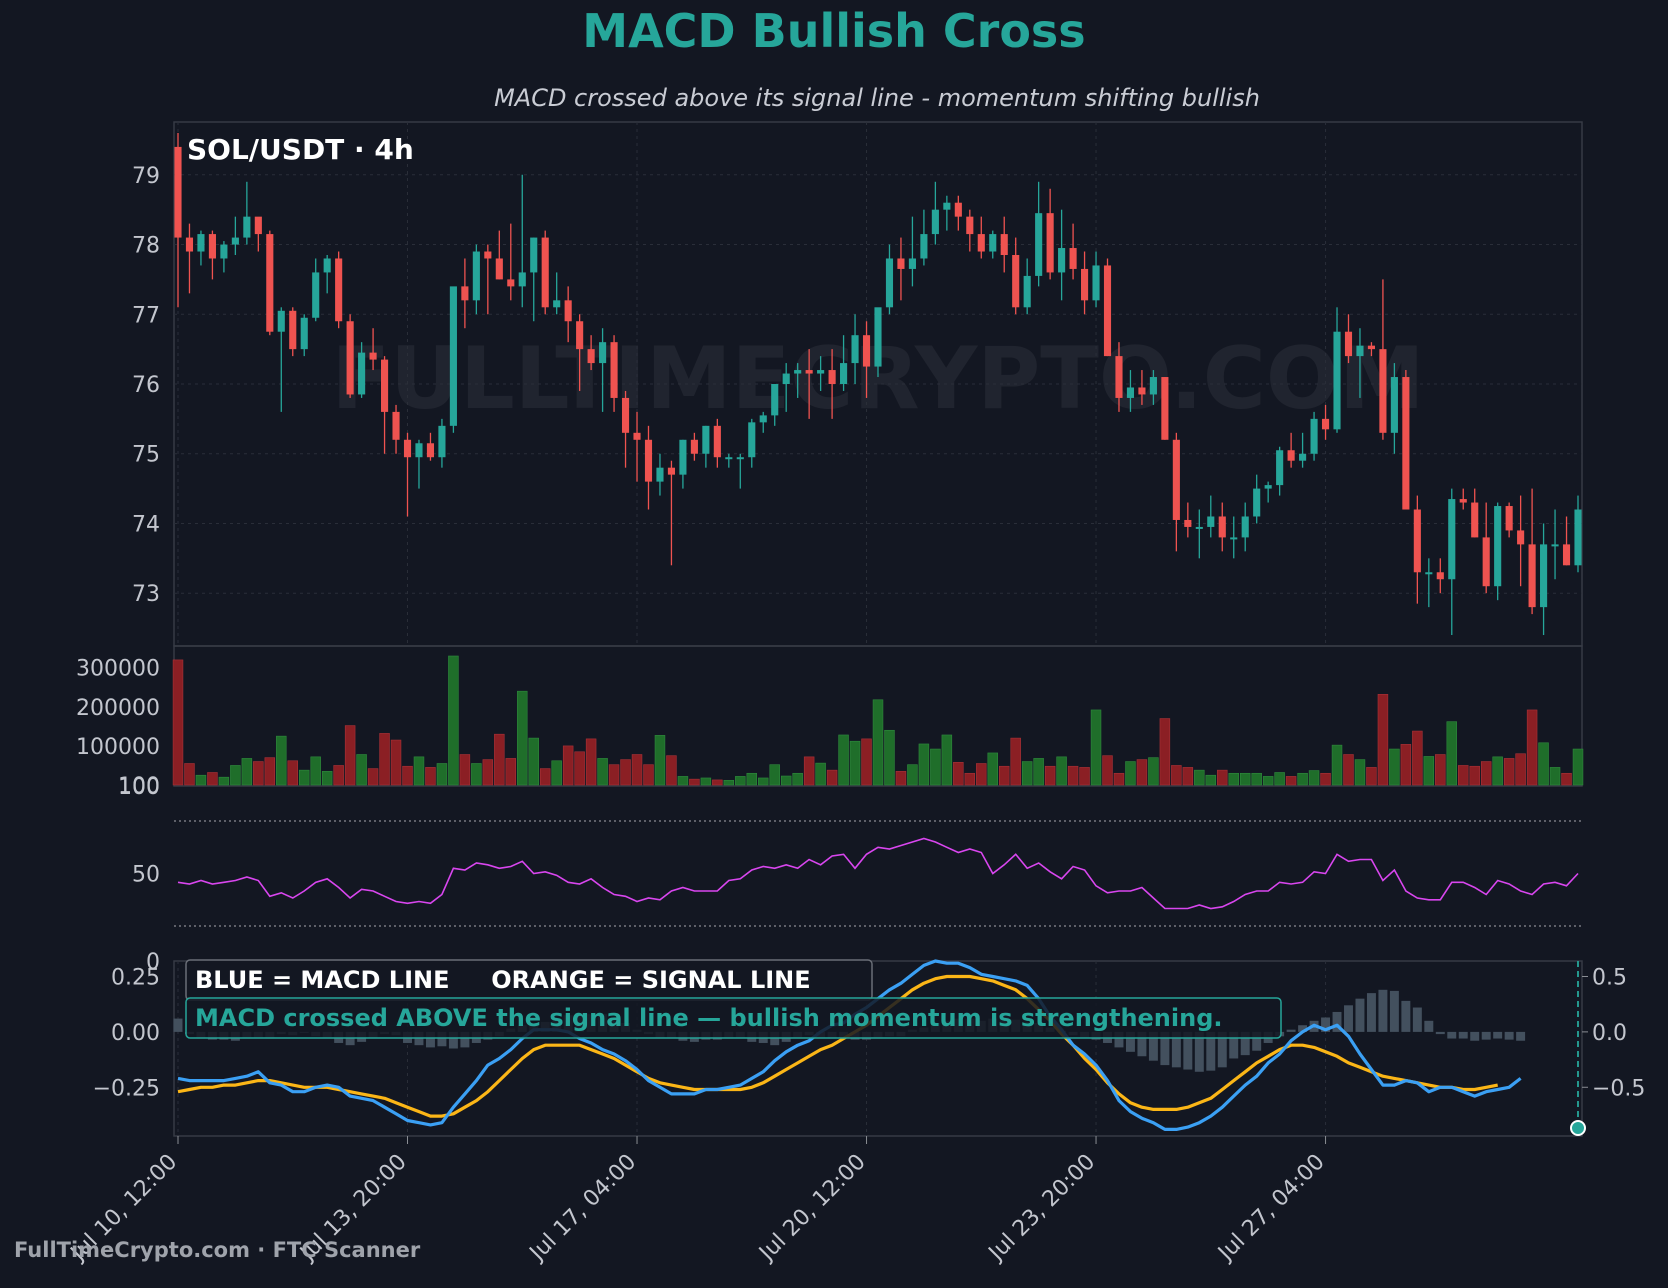 The width and height of the screenshot is (1668, 1288). I want to click on rsi-axis-ticks: 0 50 100, so click(850, 875).